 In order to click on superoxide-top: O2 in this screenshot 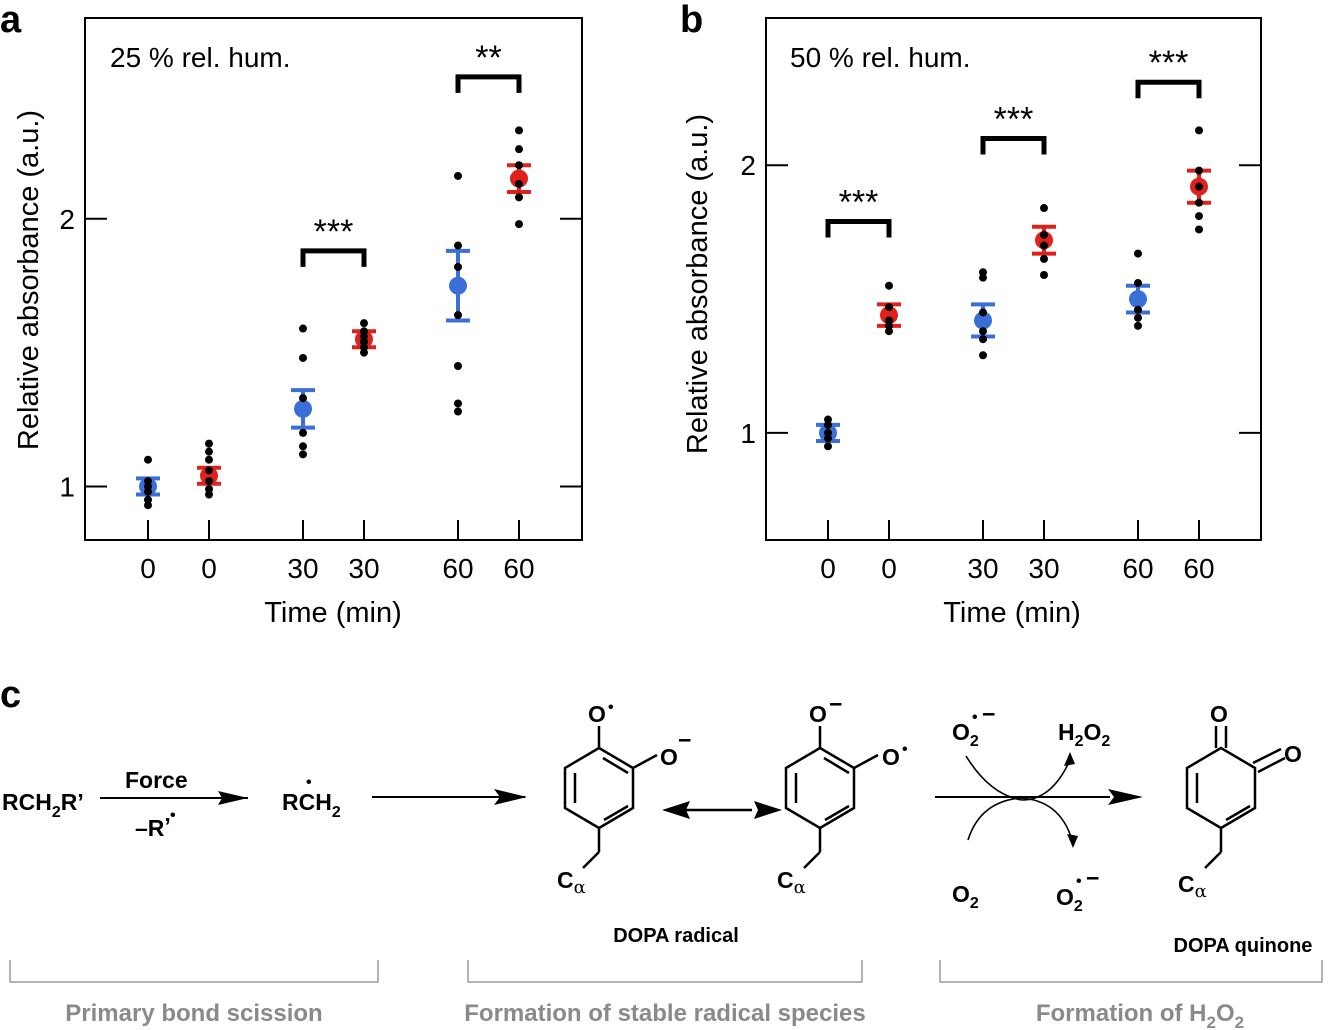, I will do `click(965, 734)`.